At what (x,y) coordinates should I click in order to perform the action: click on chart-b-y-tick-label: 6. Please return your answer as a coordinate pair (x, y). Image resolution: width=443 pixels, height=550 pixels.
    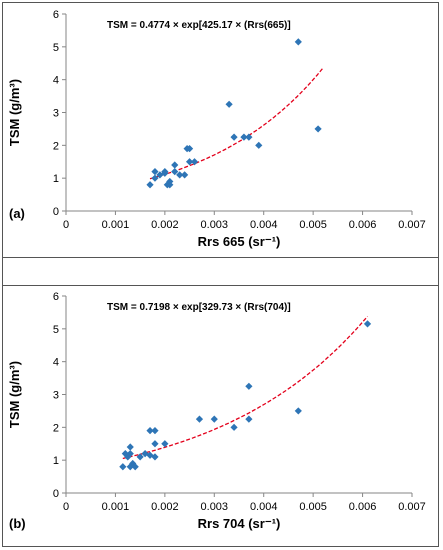
    Looking at the image, I should click on (56, 297).